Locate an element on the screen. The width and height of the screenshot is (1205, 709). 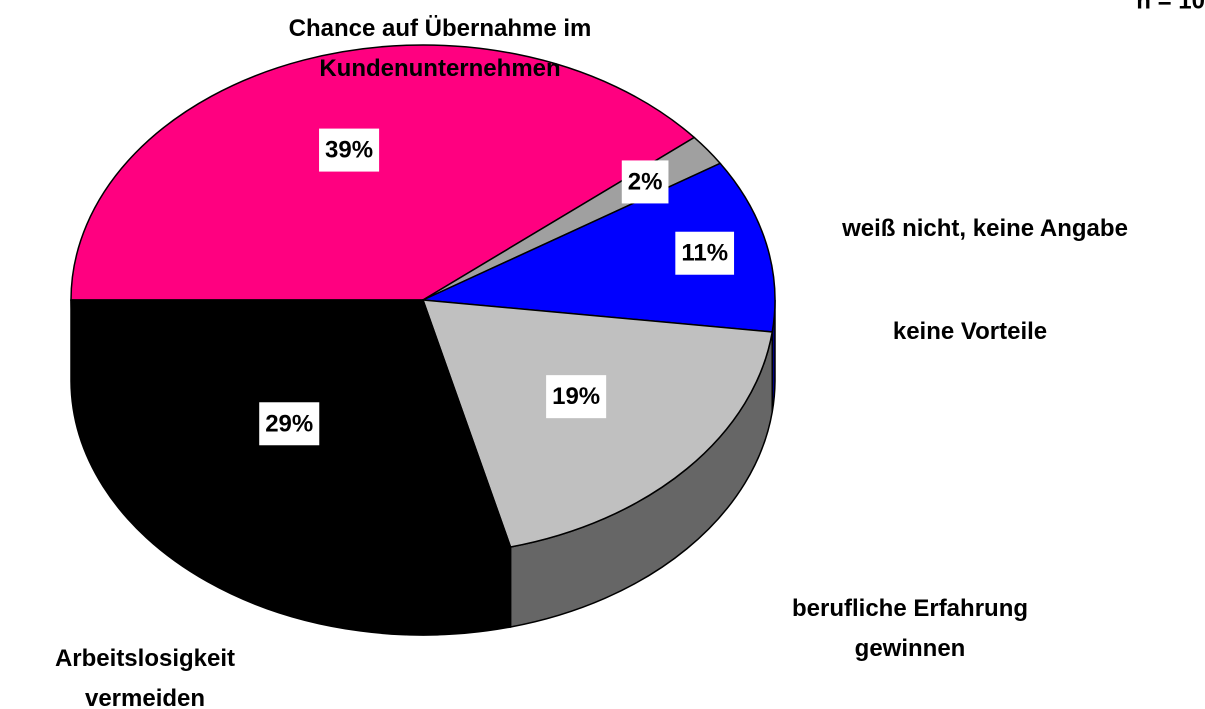
category-label: weiß nicht, keine Angabe is located at coordinates (984, 228).